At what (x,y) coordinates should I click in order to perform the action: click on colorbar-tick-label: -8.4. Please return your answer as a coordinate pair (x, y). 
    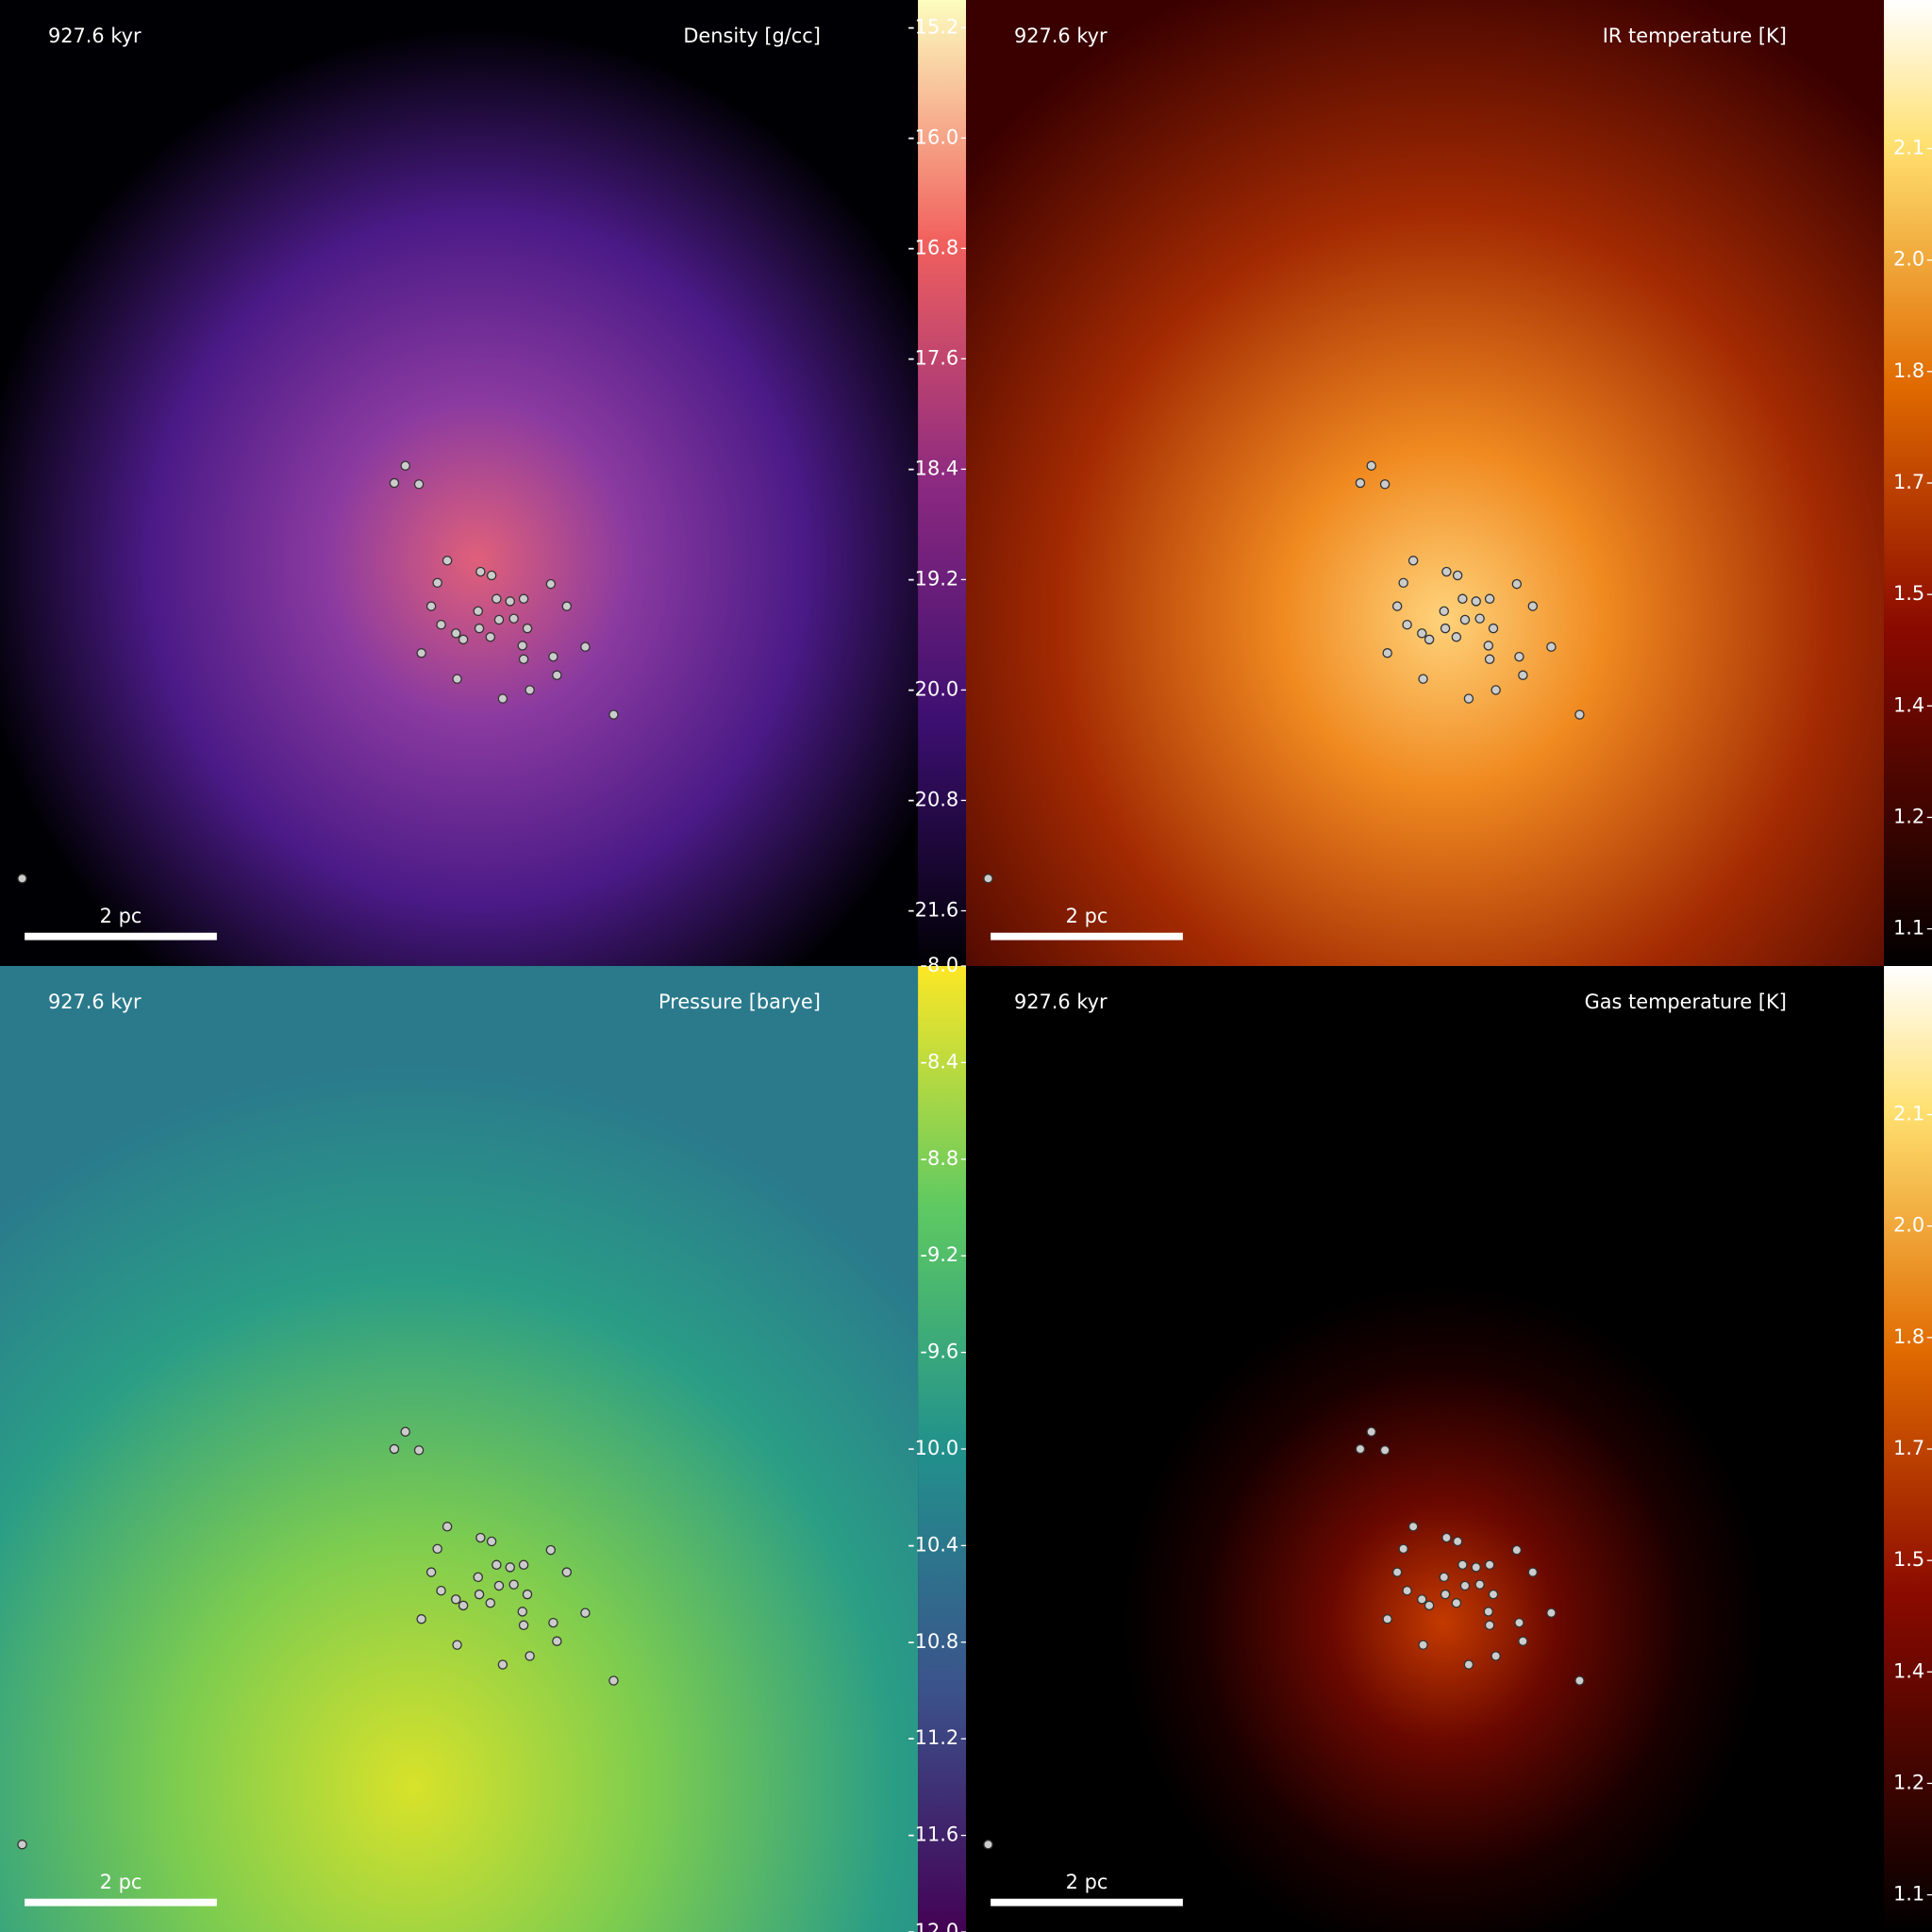
    Looking at the image, I should click on (939, 1062).